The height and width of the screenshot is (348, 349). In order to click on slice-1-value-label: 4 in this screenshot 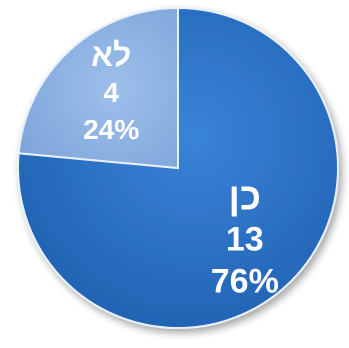, I will do `click(111, 92)`.